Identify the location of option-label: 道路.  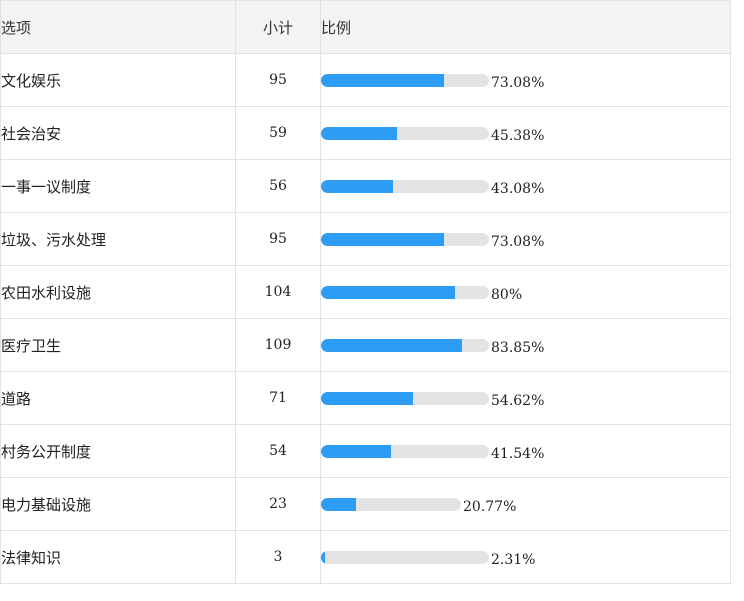
(118, 398).